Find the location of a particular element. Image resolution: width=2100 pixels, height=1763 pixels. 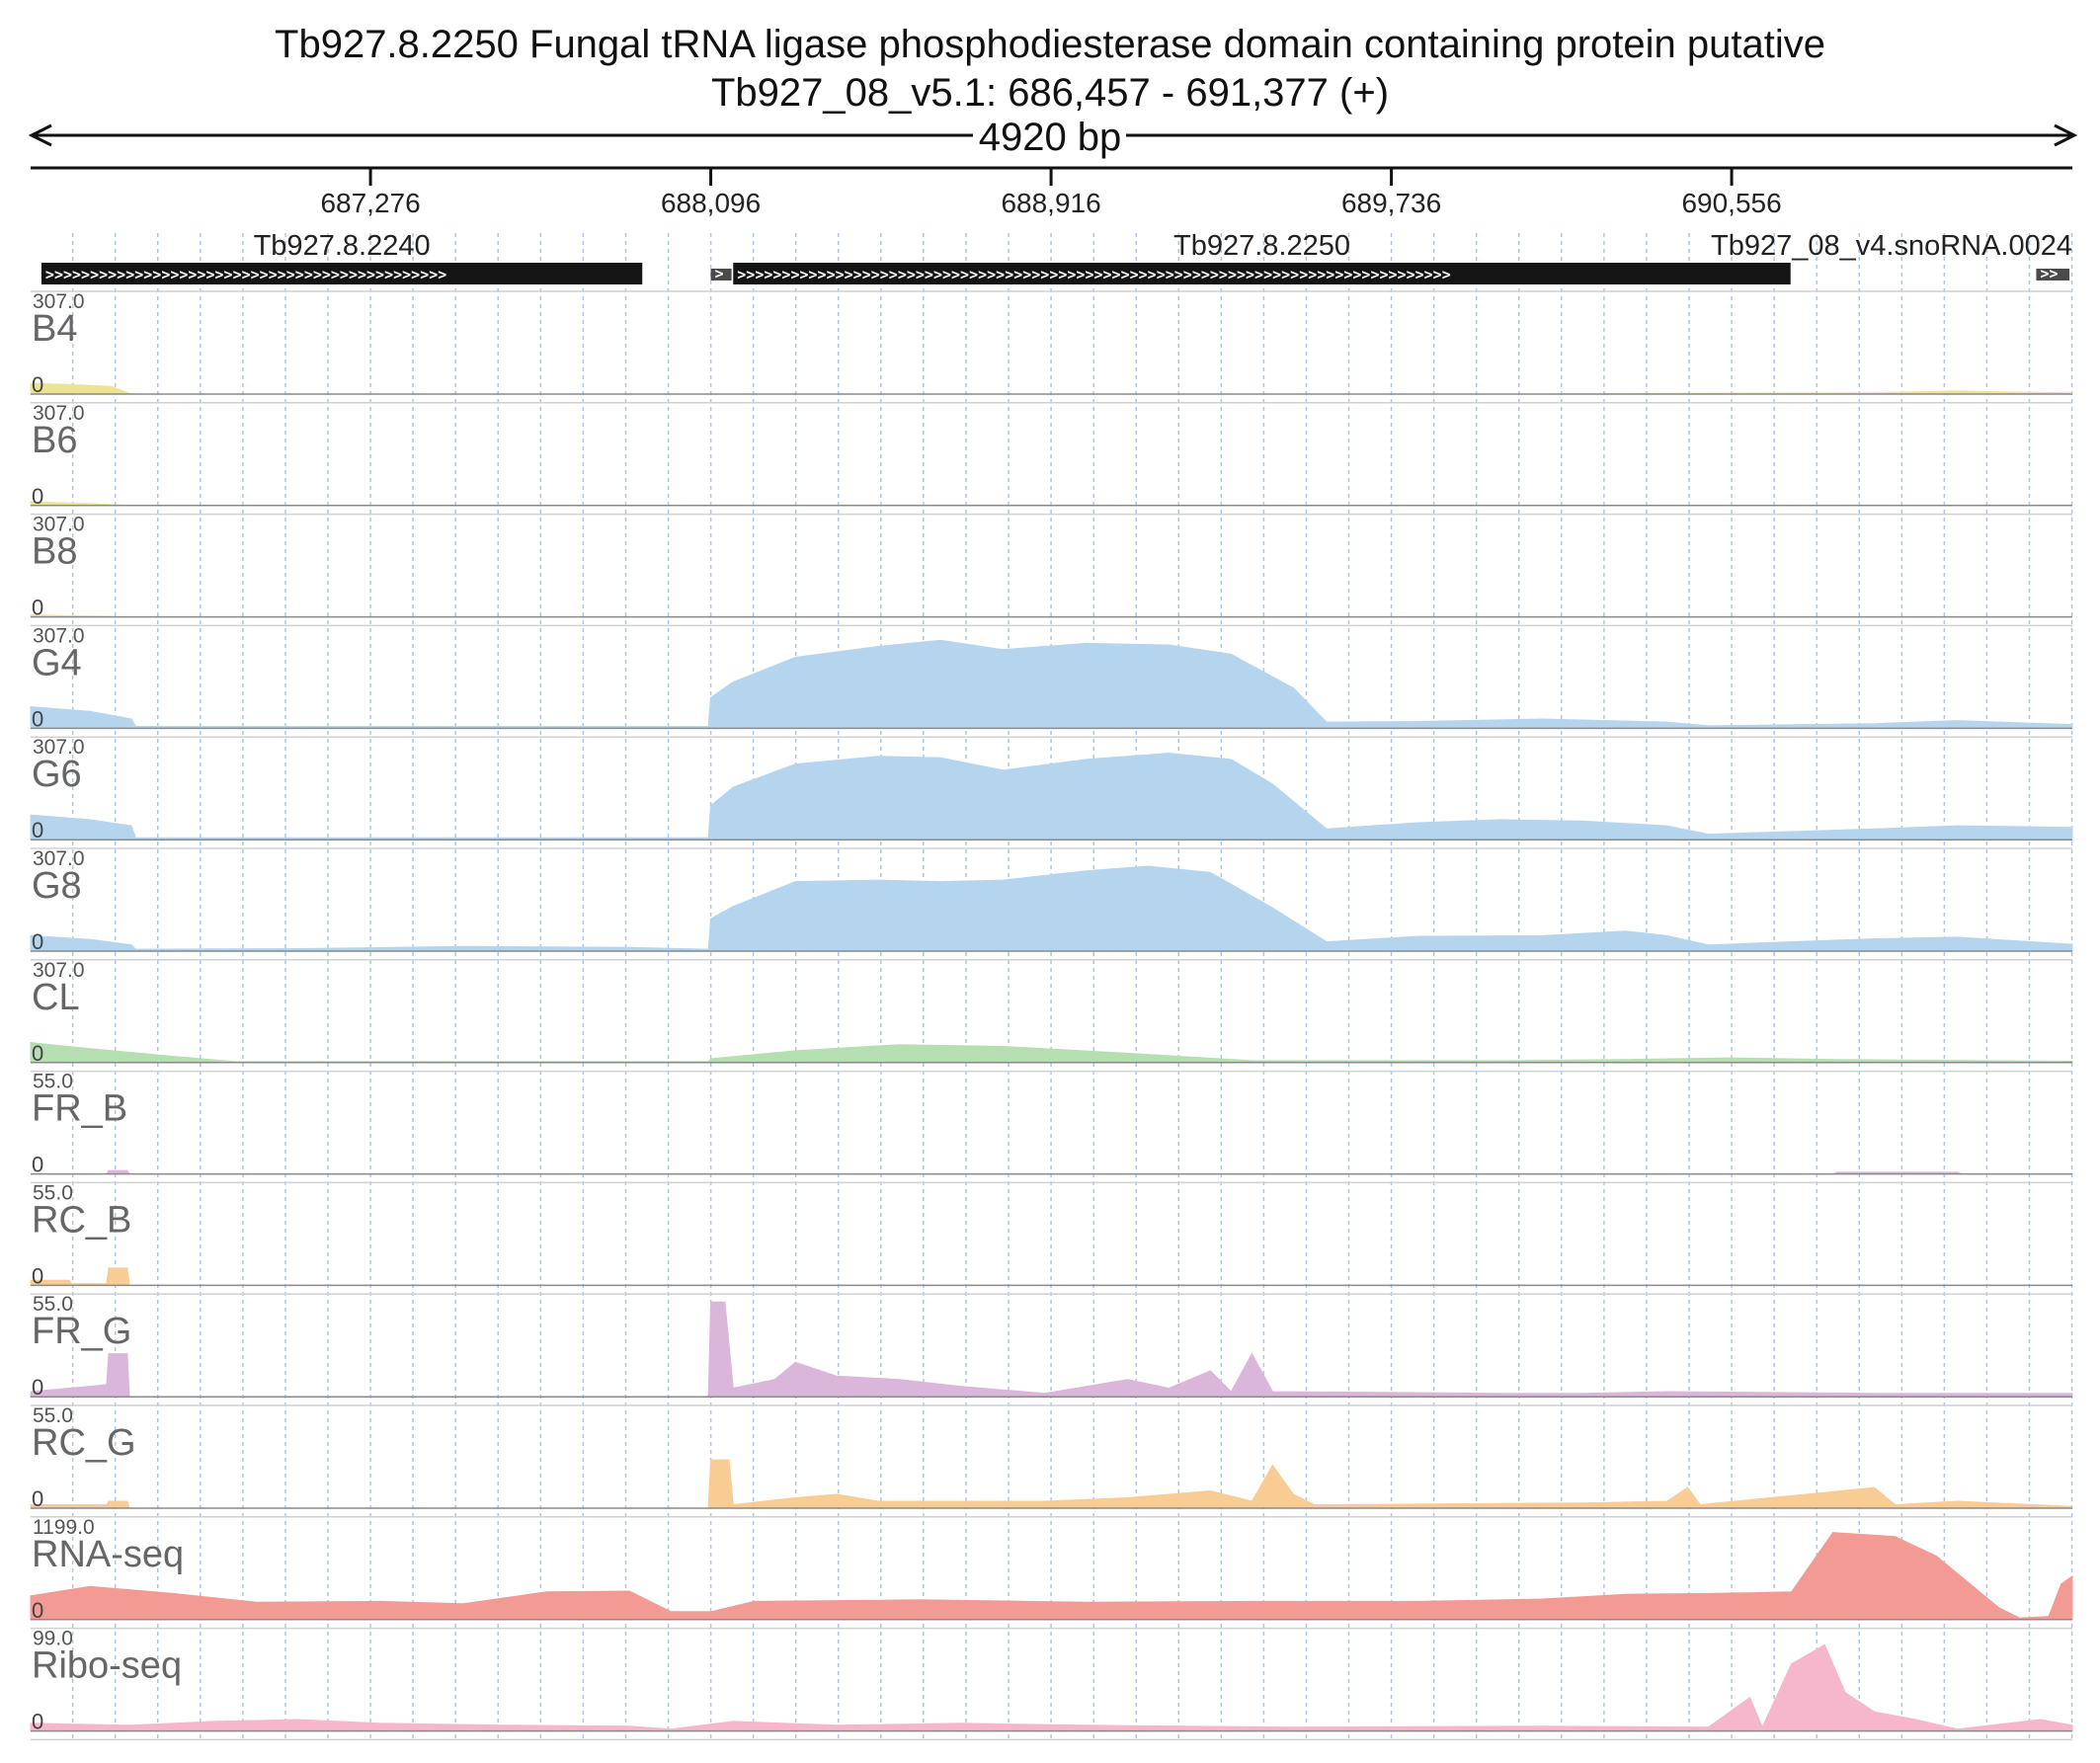

track-name: G4 is located at coordinates (57, 662).